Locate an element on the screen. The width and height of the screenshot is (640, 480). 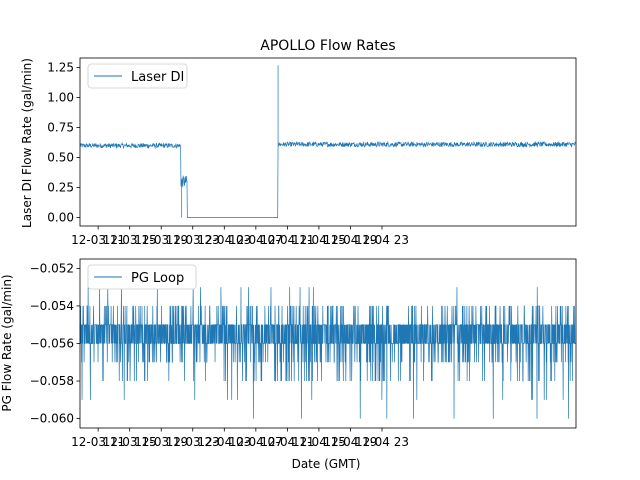
y-tick-label: 0.50 is located at coordinates (60, 158).